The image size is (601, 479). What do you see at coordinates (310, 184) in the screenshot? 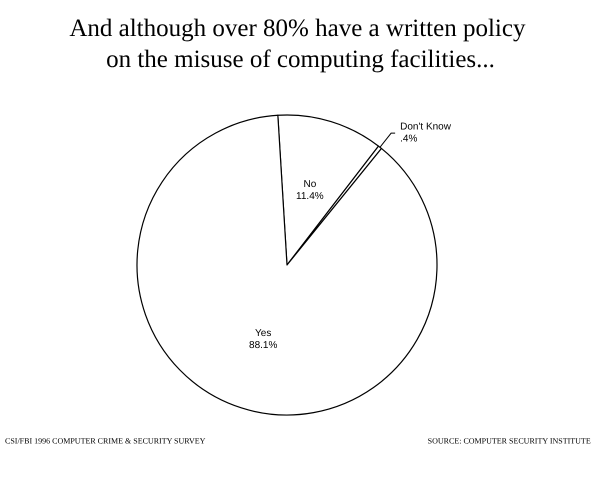
I see `slice-label: No` at bounding box center [310, 184].